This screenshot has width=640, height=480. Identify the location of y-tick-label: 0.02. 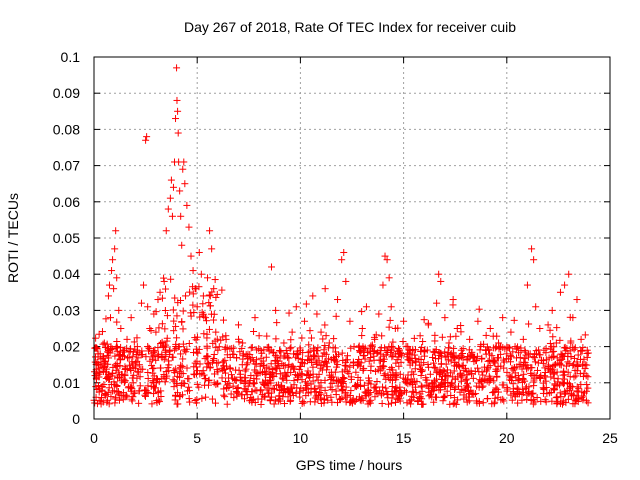
(66, 347).